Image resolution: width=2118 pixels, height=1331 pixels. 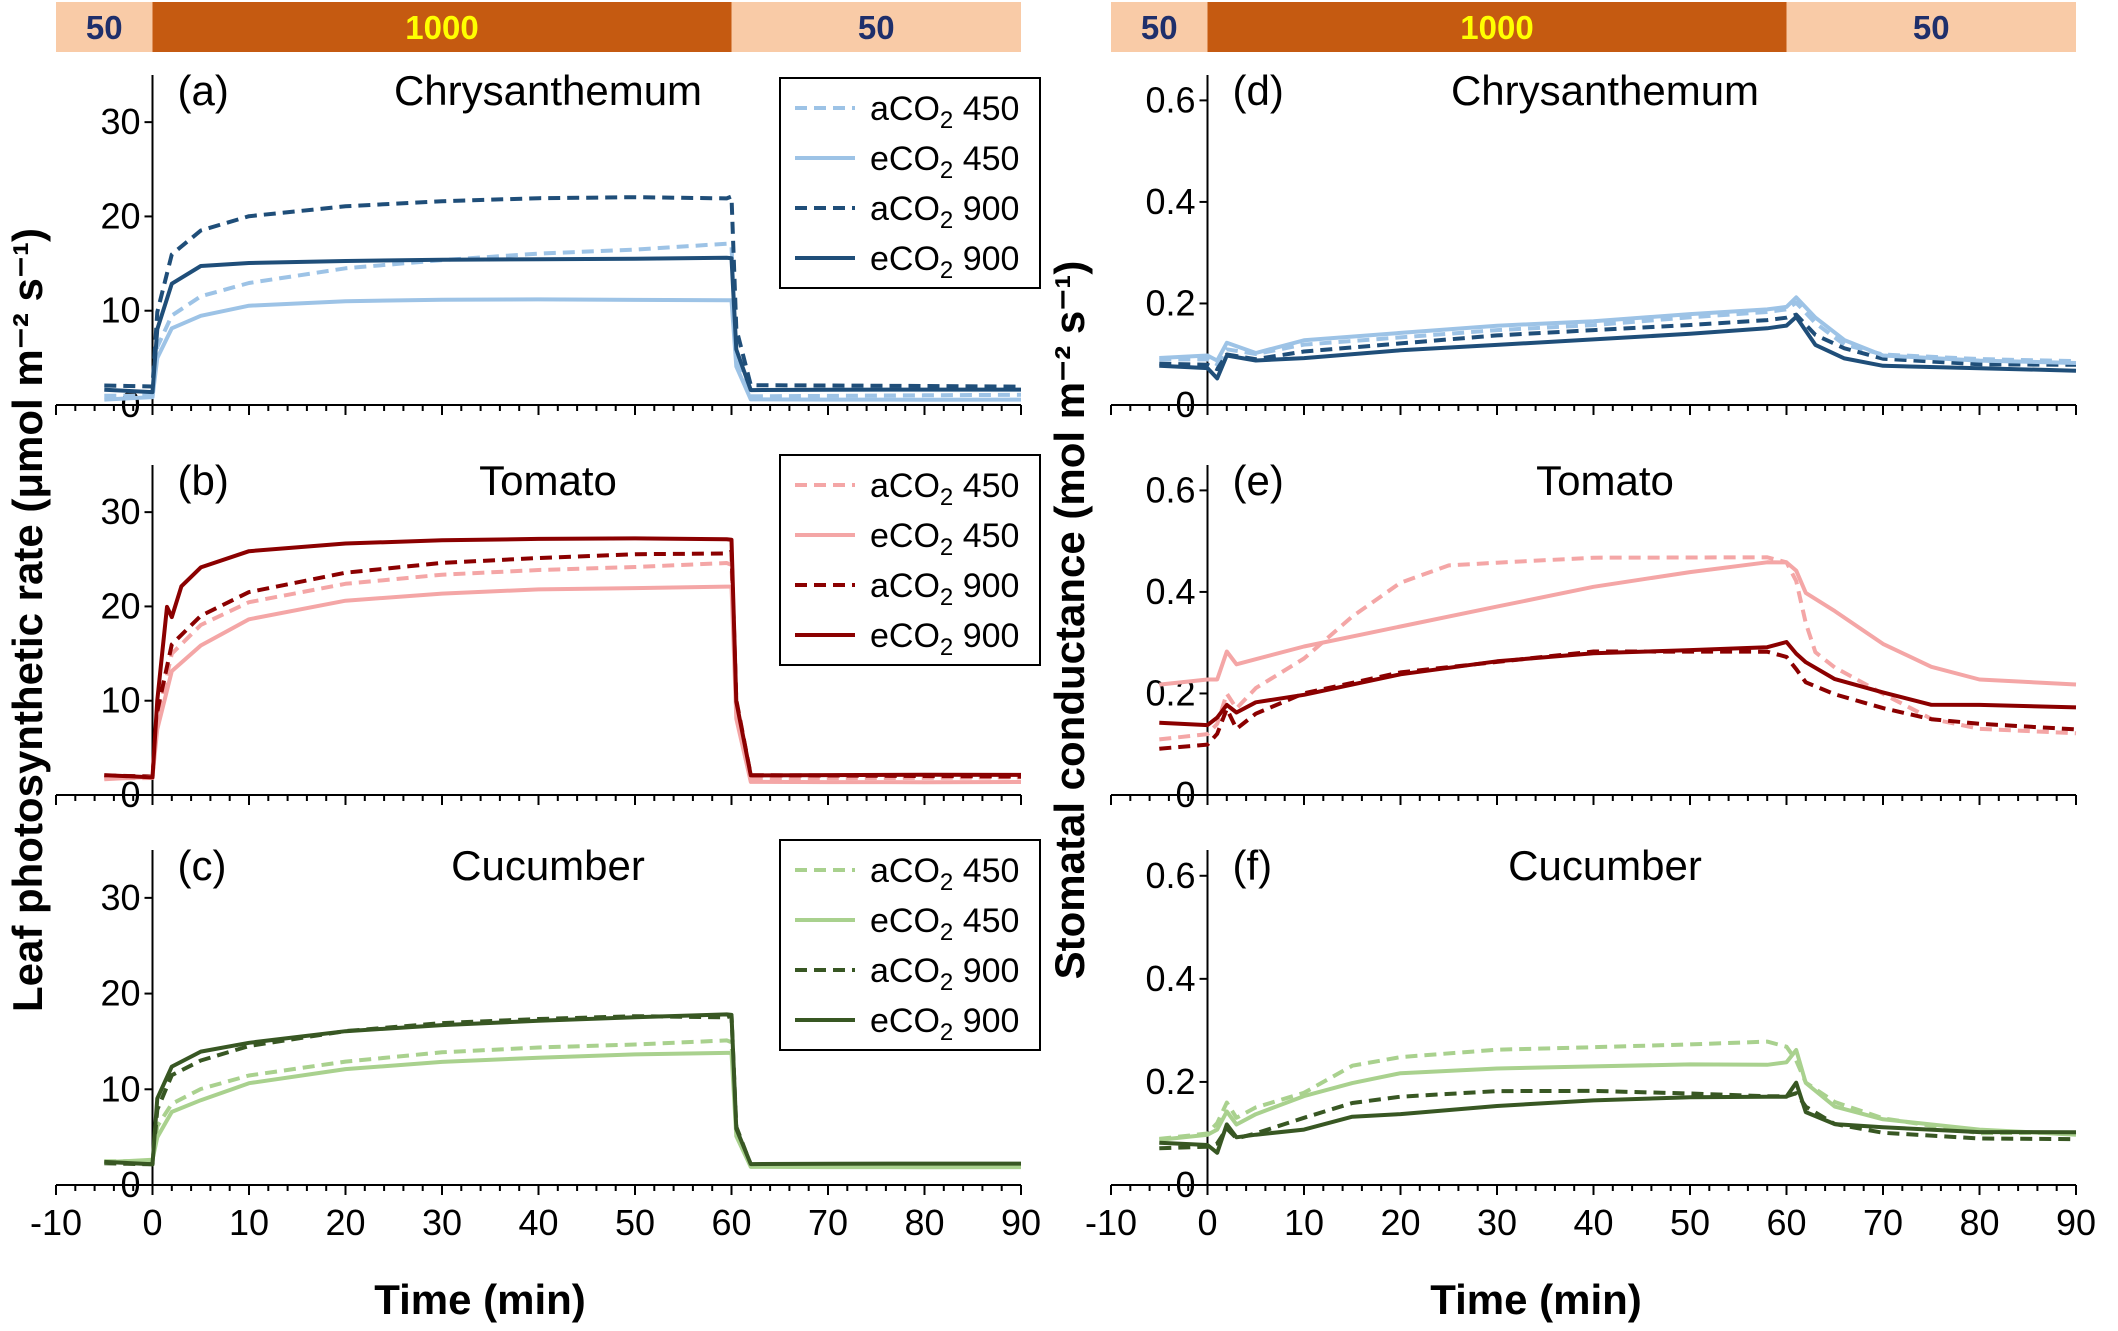 What do you see at coordinates (1170, 978) in the screenshot?
I see `y-tick-label: 0.4` at bounding box center [1170, 978].